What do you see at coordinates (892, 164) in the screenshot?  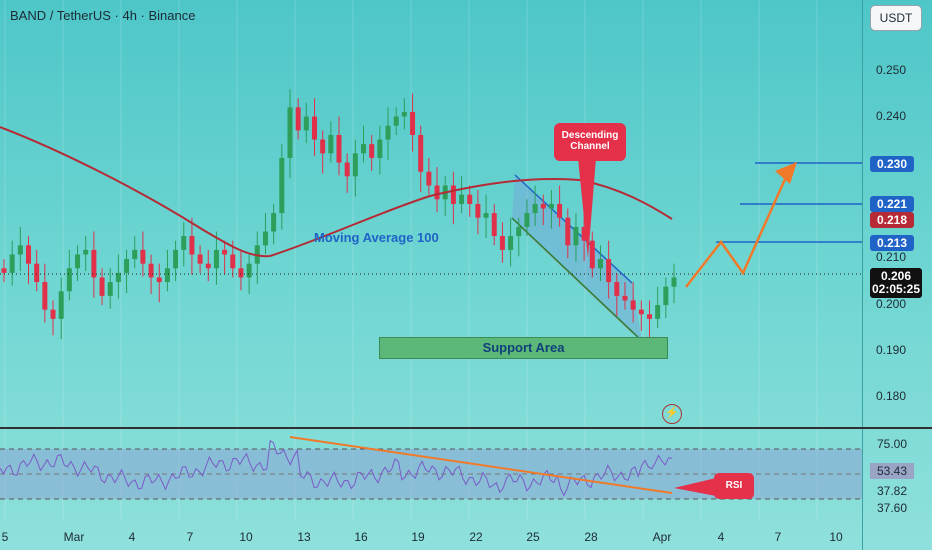 I see `level-badge-230: 0.230` at bounding box center [892, 164].